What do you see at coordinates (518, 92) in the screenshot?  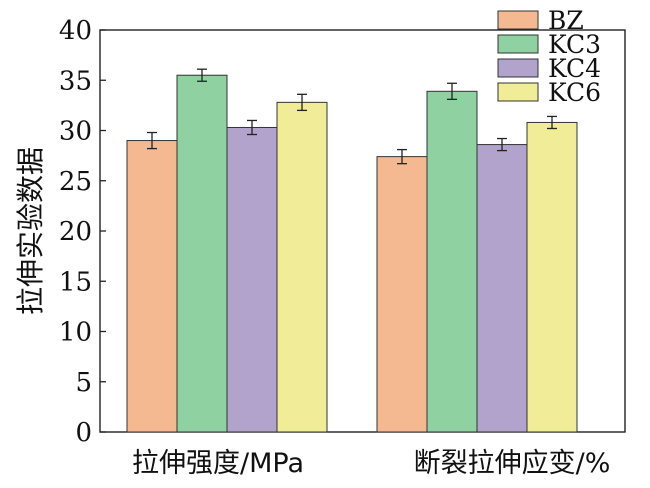 I see `legend-swatch-kc6` at bounding box center [518, 92].